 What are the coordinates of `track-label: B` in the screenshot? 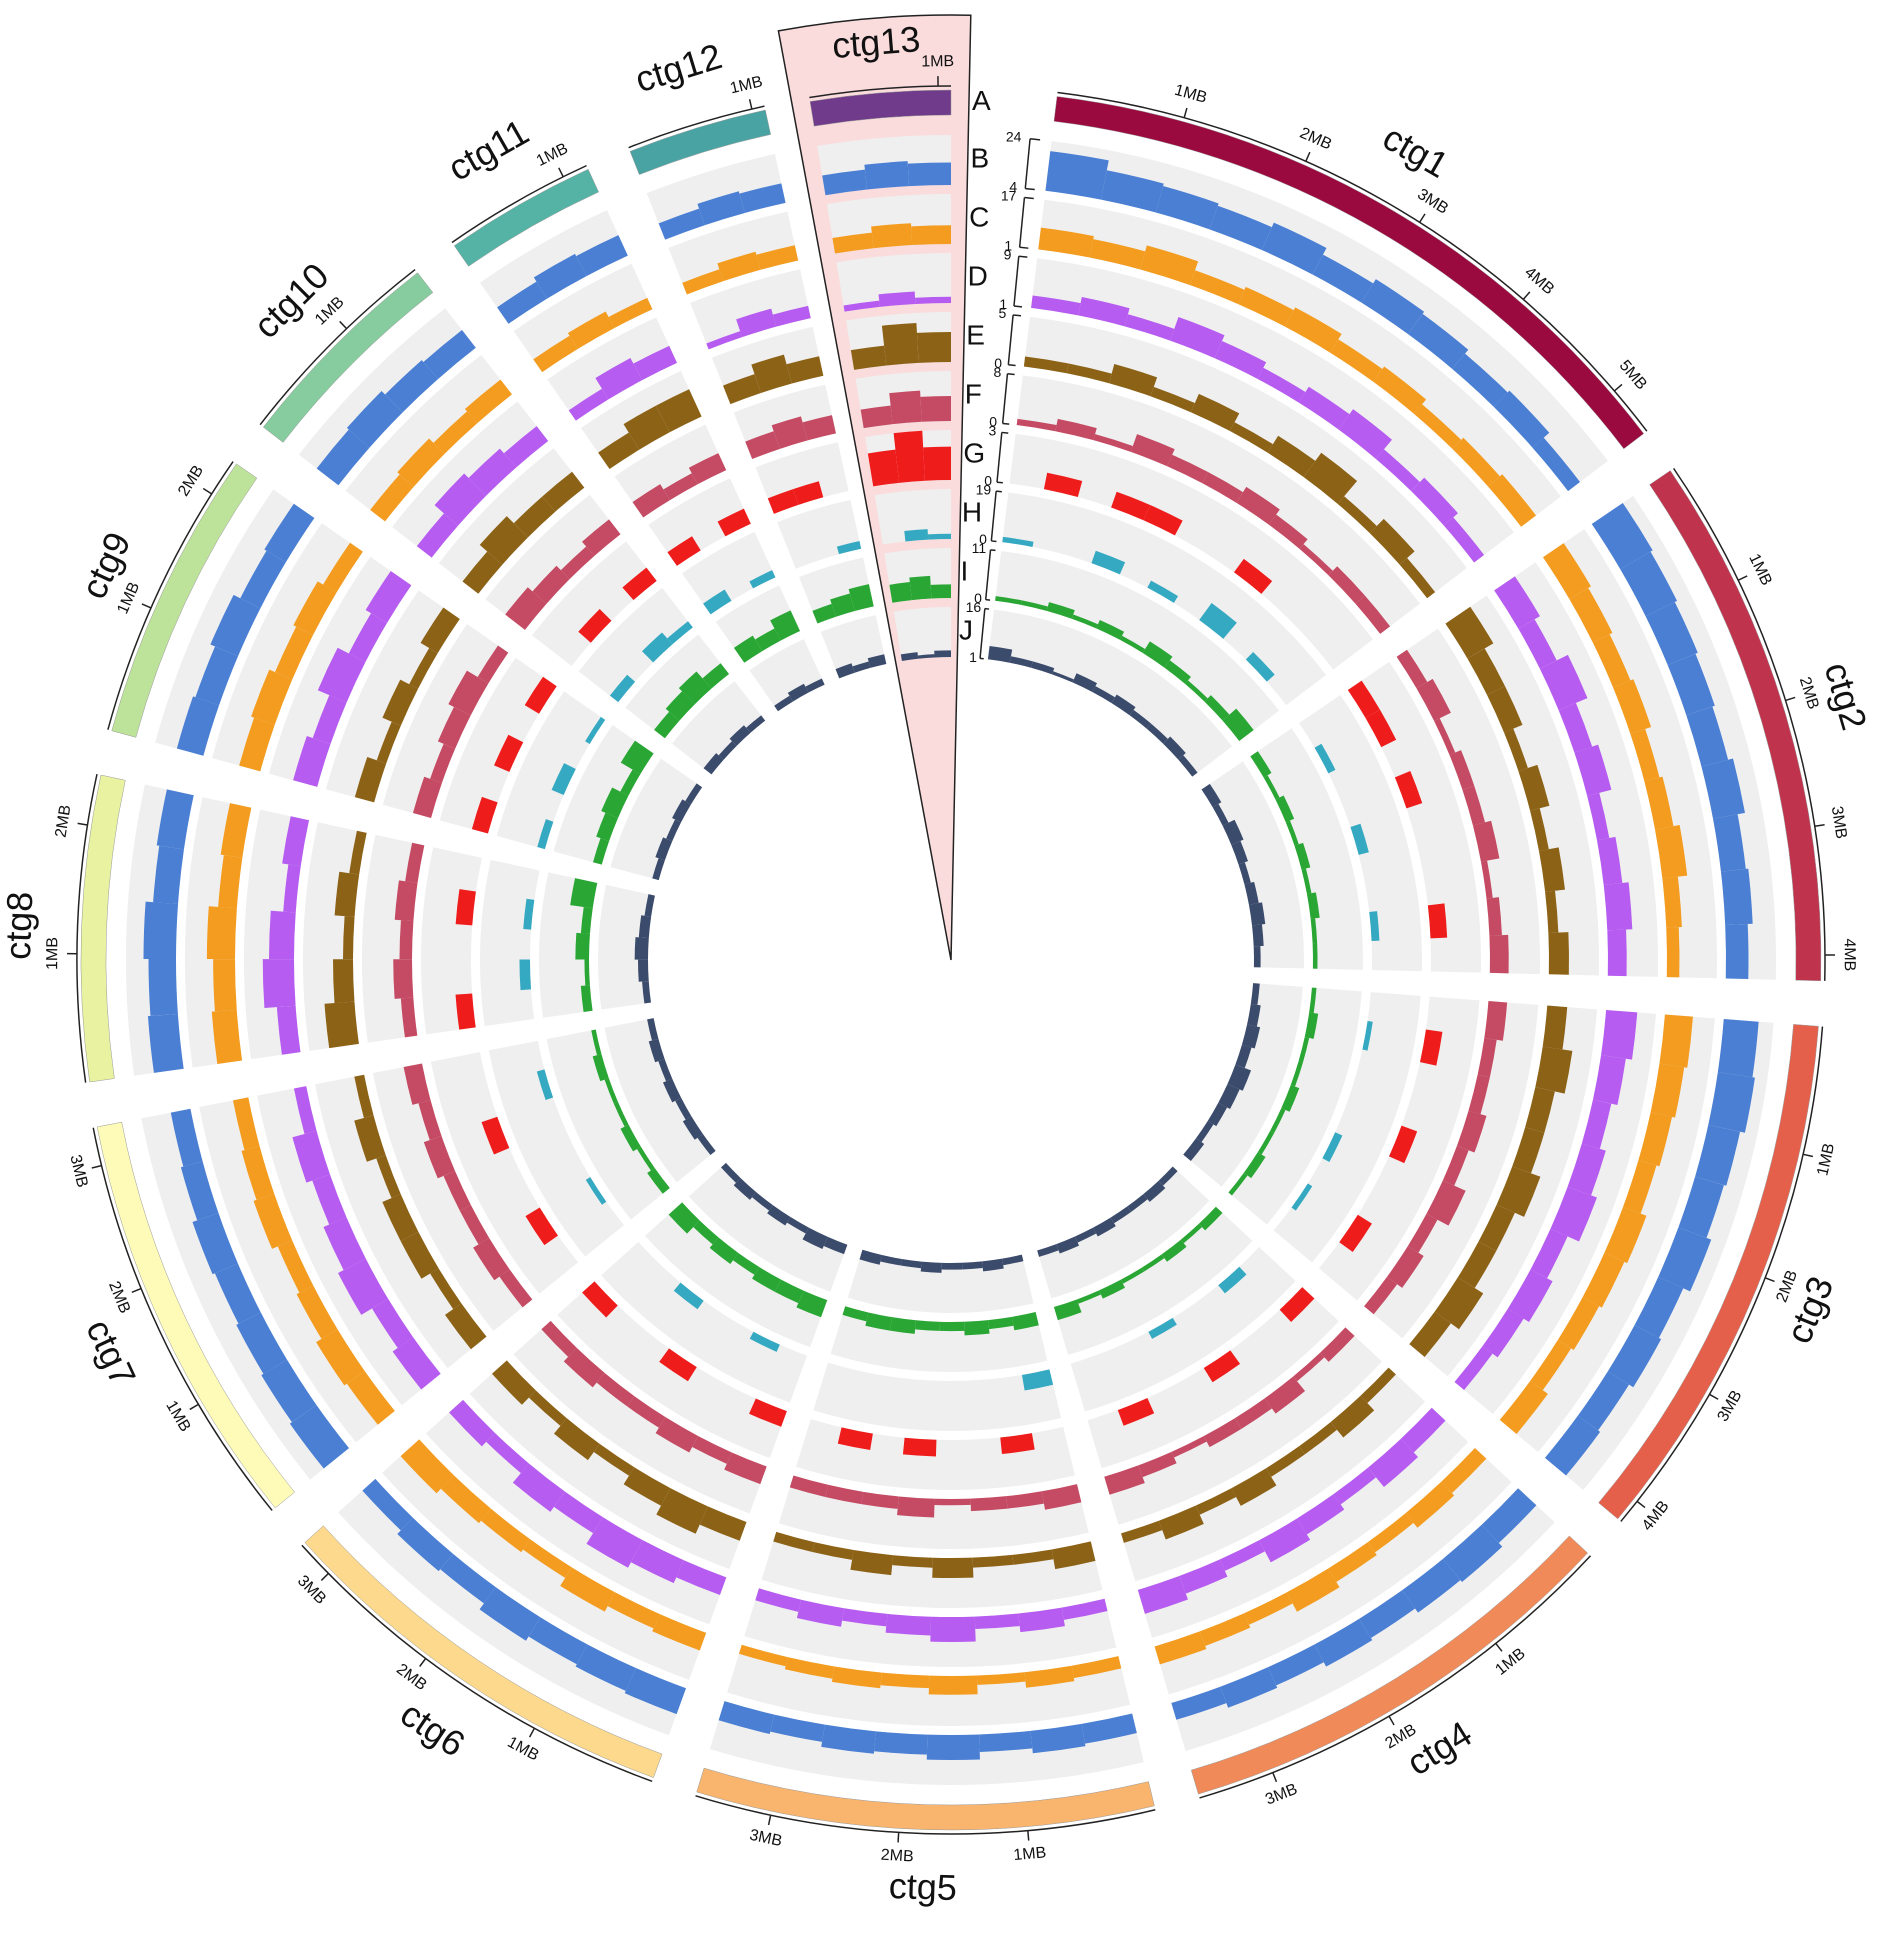 It's located at (980, 158).